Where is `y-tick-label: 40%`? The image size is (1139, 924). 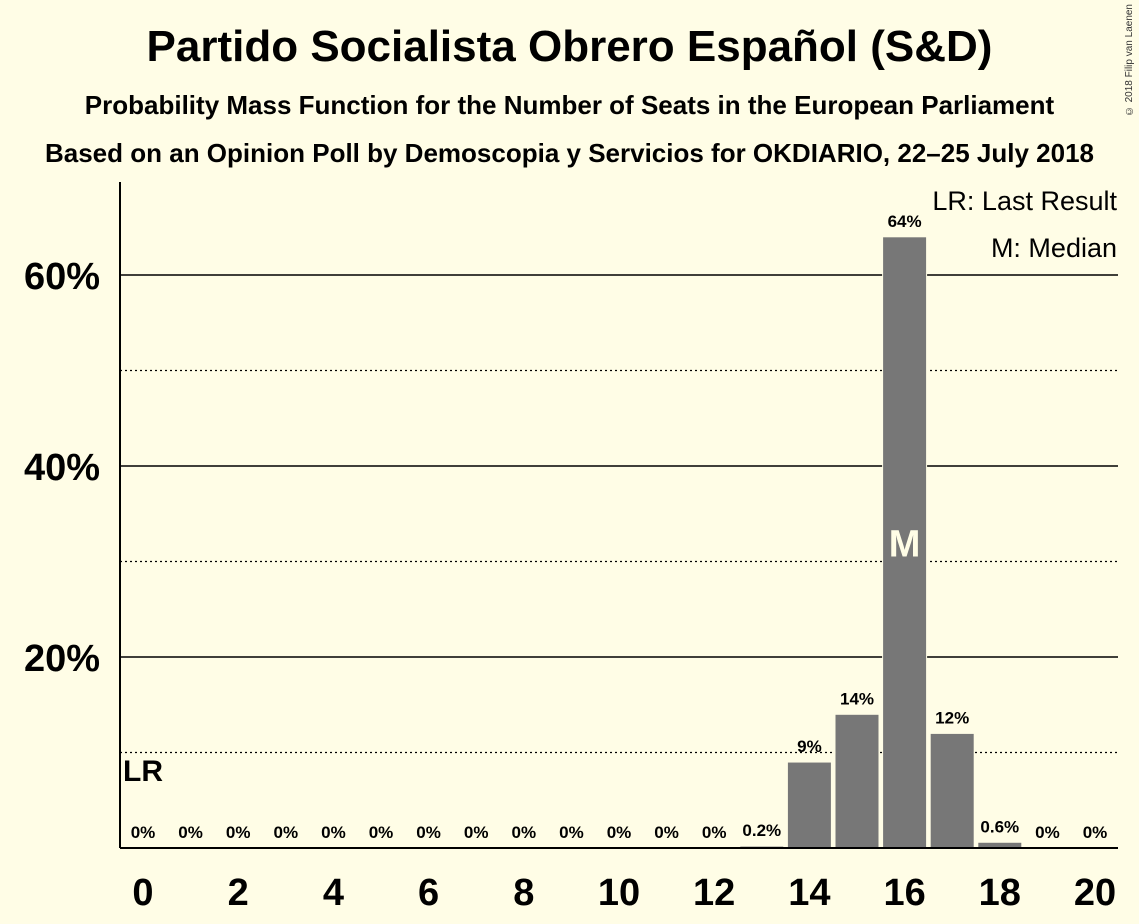
y-tick-label: 40% is located at coordinates (62, 468).